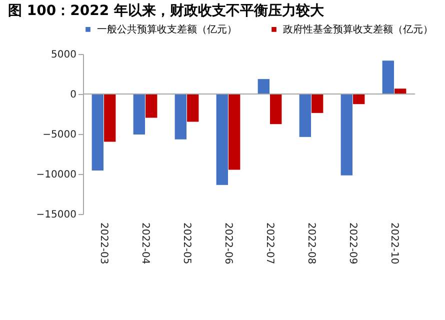 Image resolution: width=445 pixels, height=320 pixels. What do you see at coordinates (352, 243) in the screenshot?
I see `x-tick-label: 2022-09` at bounding box center [352, 243].